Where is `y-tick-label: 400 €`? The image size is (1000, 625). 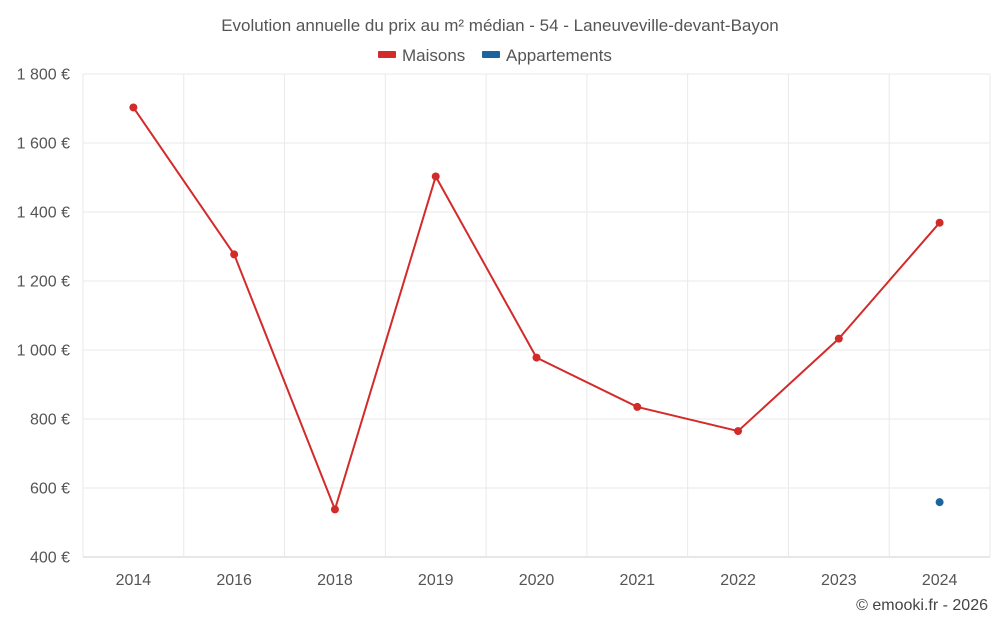 y-tick-label: 400 € is located at coordinates (50, 558).